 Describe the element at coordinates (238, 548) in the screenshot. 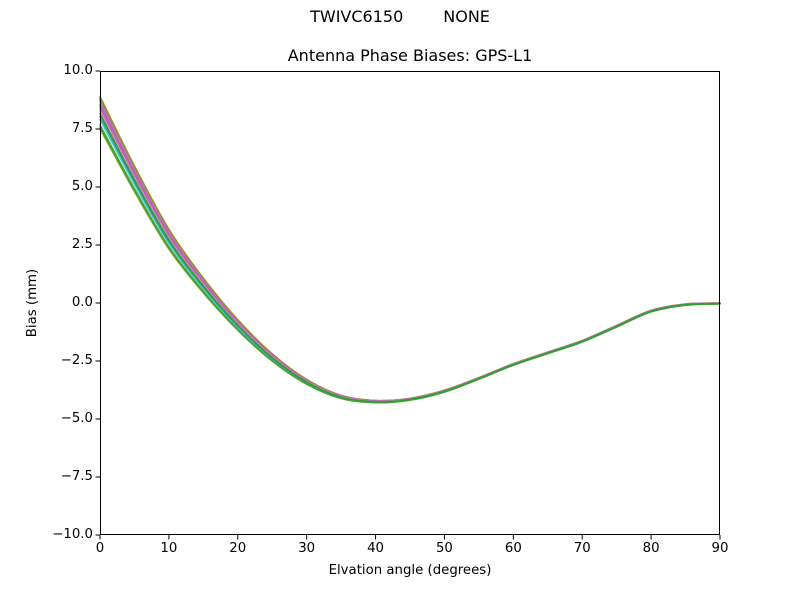

I see `x-tick-label: 20` at that location.